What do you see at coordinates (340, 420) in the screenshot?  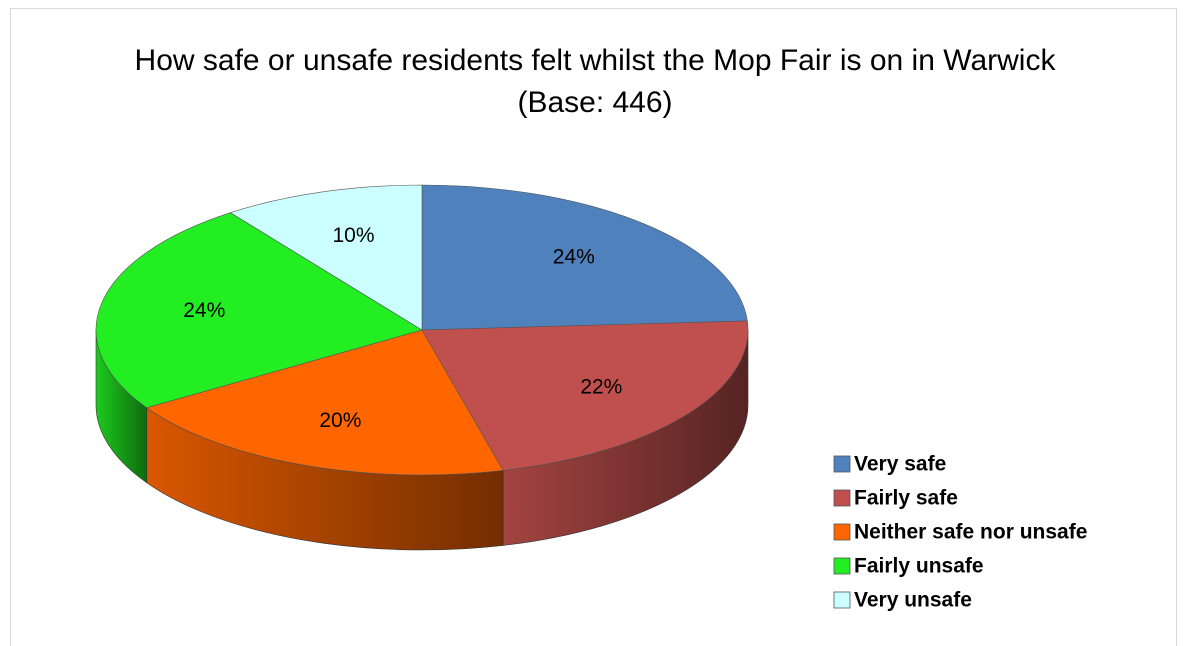 I see `data-label: 20%` at bounding box center [340, 420].